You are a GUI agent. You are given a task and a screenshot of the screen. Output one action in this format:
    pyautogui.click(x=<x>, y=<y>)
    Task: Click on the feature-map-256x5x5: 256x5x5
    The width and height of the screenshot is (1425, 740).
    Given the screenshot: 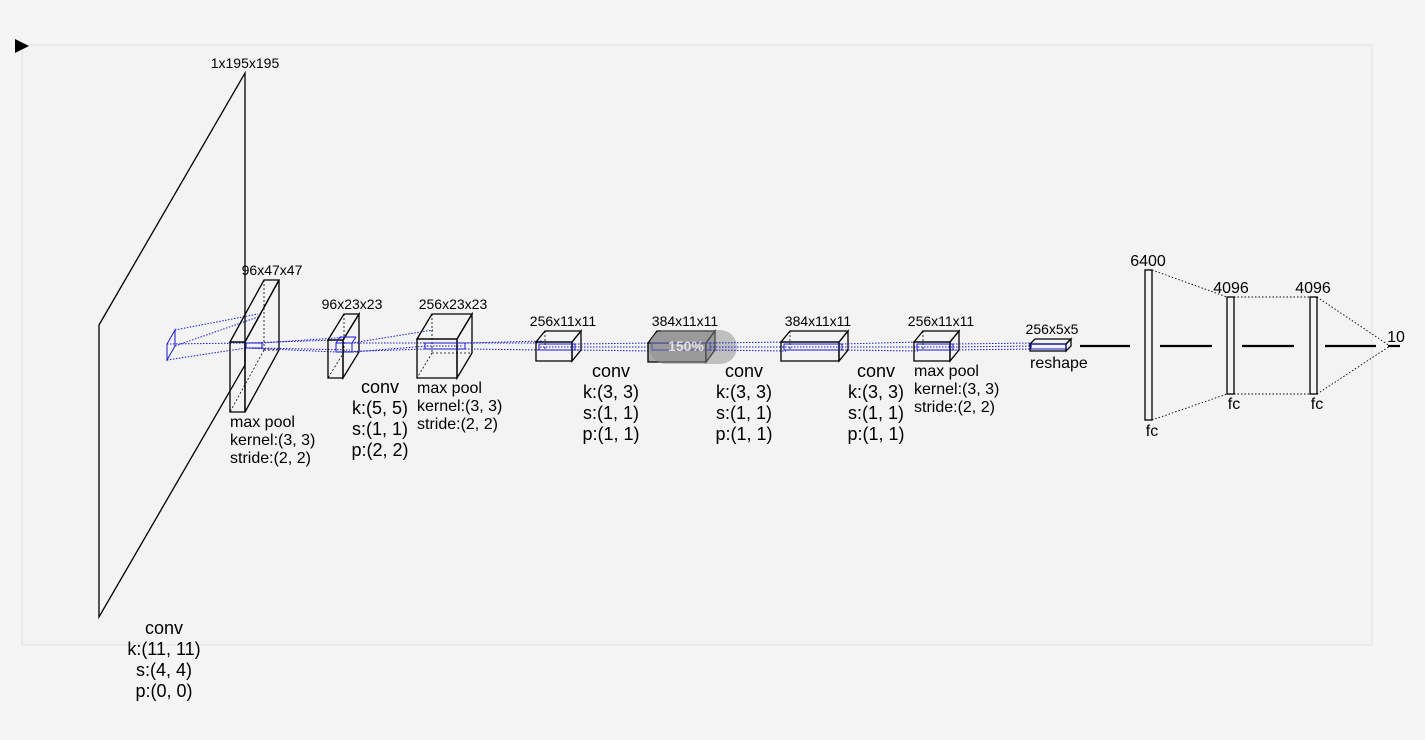 What is the action you would take?
    pyautogui.click(x=1052, y=337)
    